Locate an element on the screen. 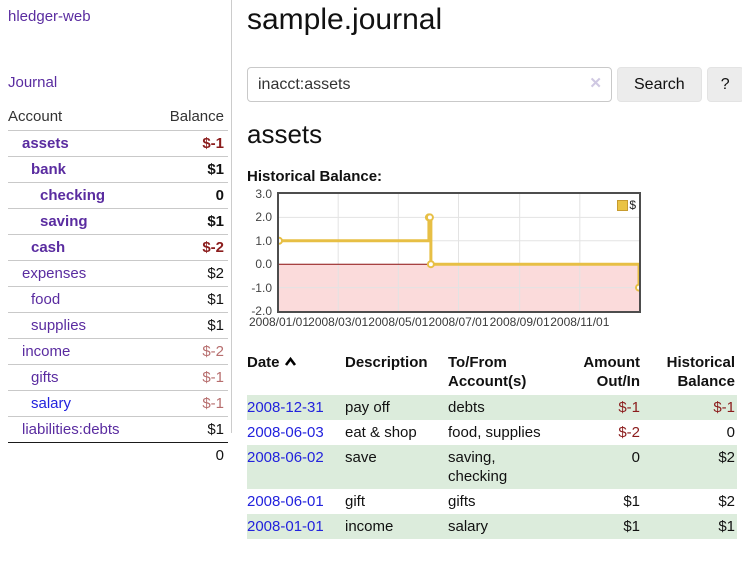 Image resolution: width=742 pixels, height=582 pixels. account-row: liabilities:debts $1 is located at coordinates (118, 429).